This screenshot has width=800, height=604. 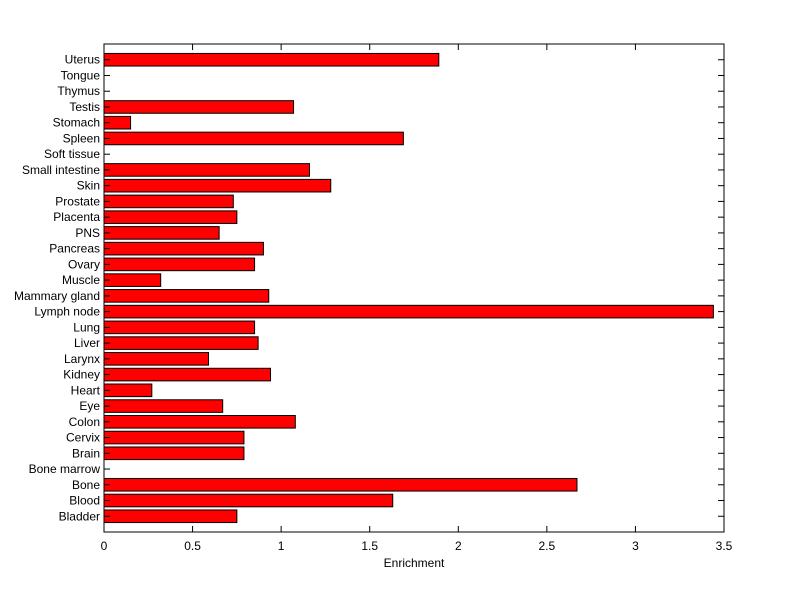 I want to click on y-tick-label: Thymus, so click(x=78, y=91).